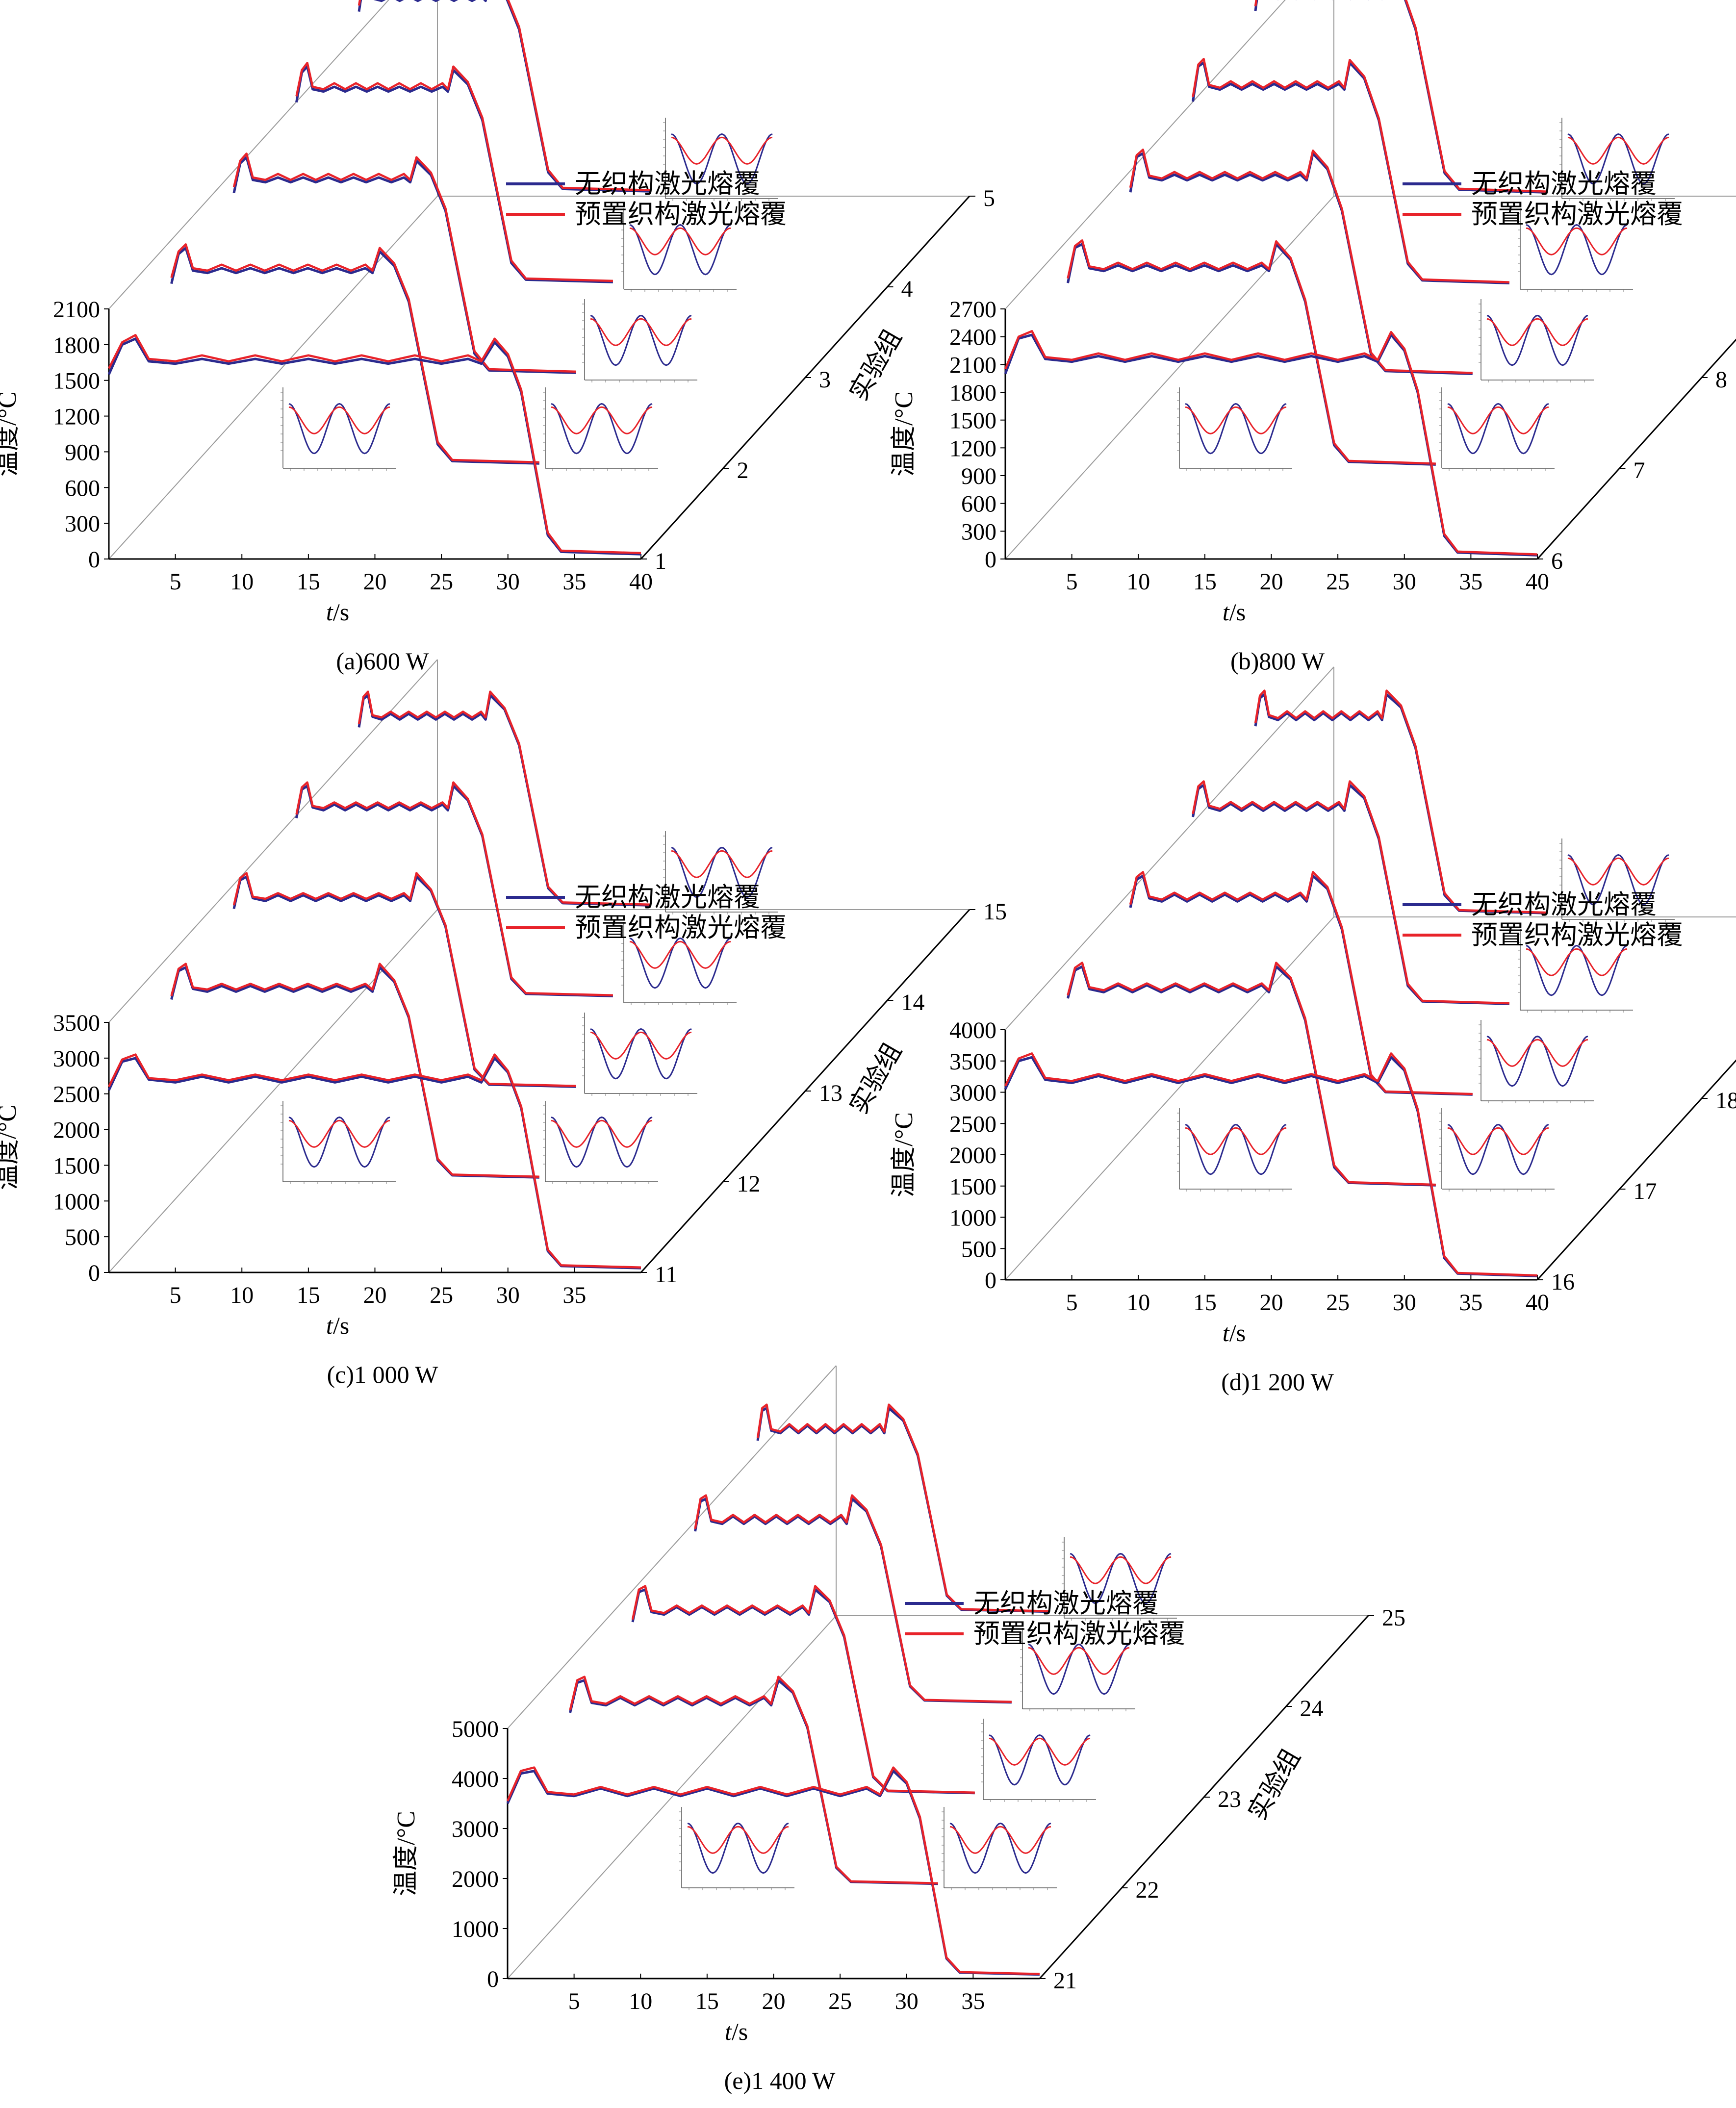  I want to click on x-tick-label: 15, so click(309, 1295).